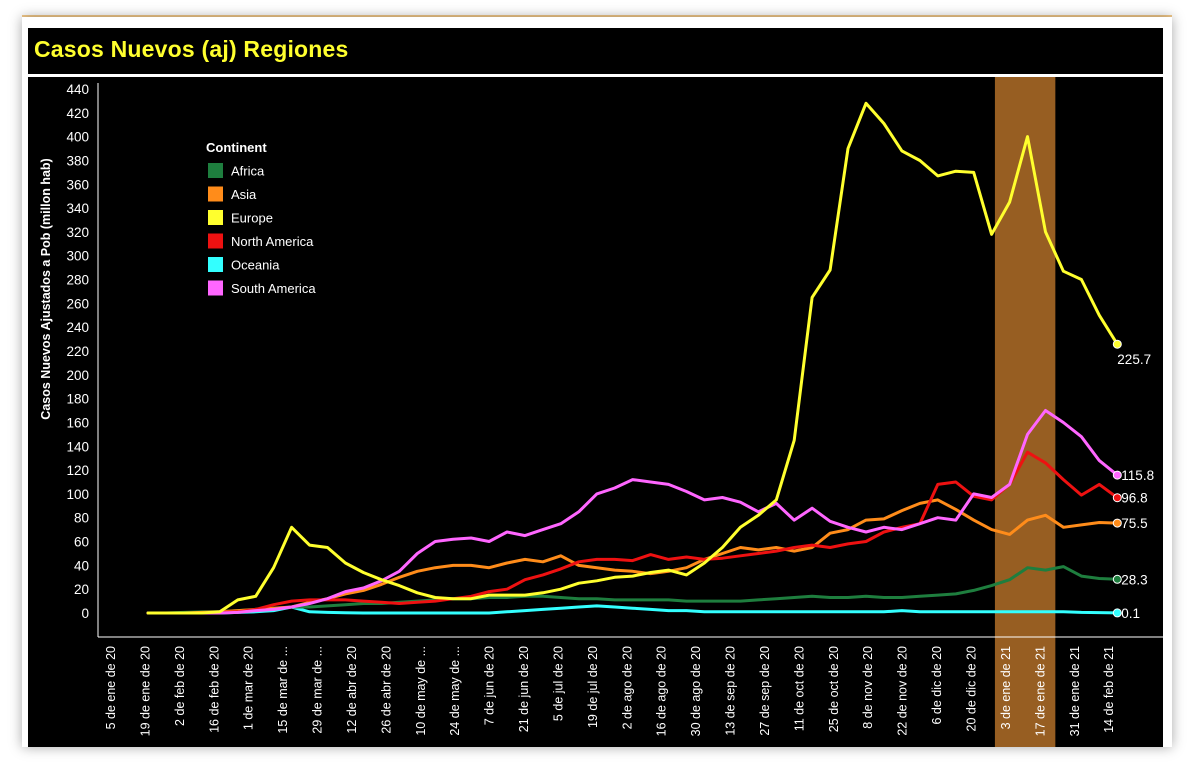 The height and width of the screenshot is (777, 1200). Describe the element at coordinates (597, 16) in the screenshot. I see `top-accent-line` at that location.